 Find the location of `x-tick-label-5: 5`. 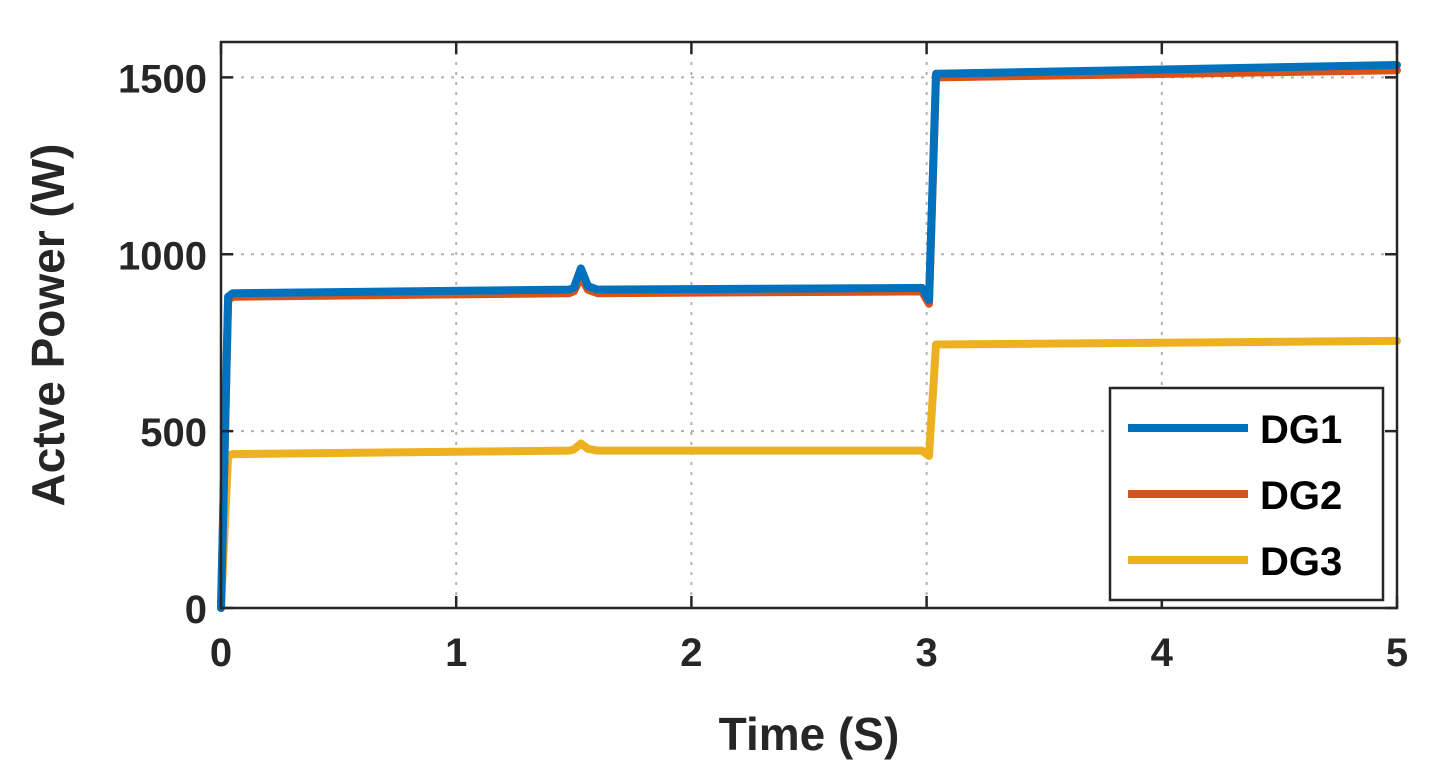

x-tick-label-5: 5 is located at coordinates (1397, 653).